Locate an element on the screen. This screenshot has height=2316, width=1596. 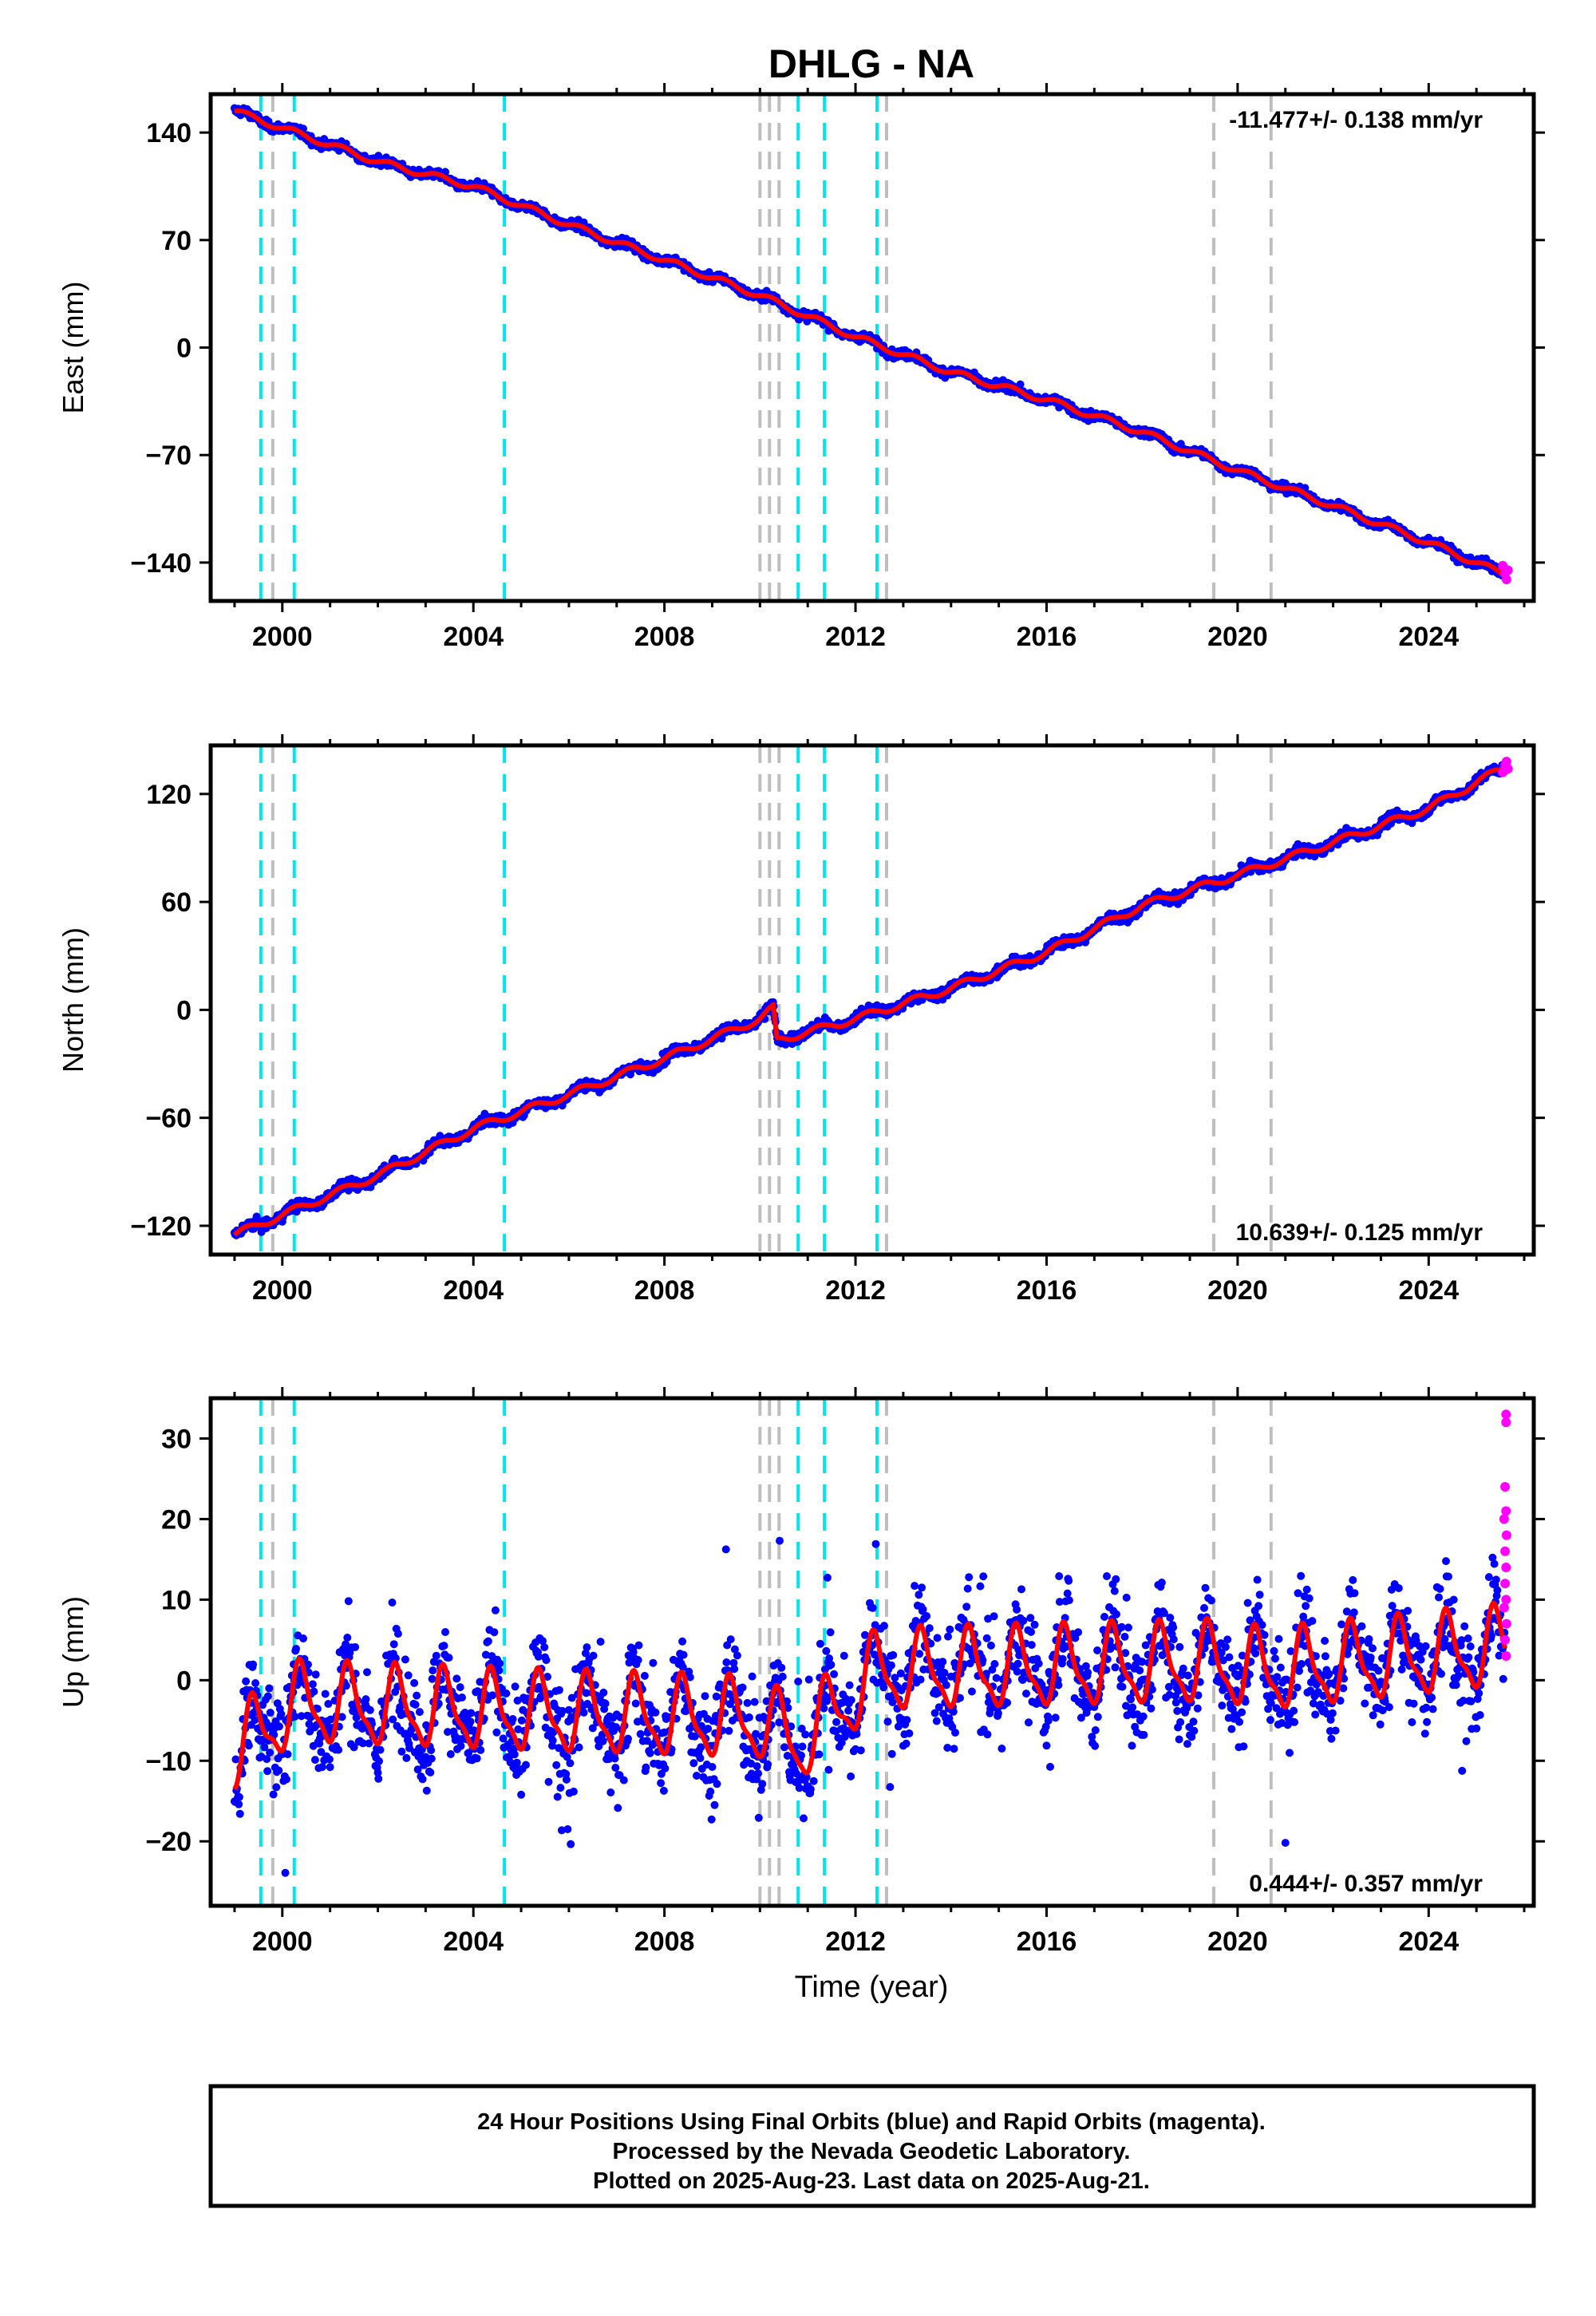
y-tick-label: −10 is located at coordinates (168, 1761).